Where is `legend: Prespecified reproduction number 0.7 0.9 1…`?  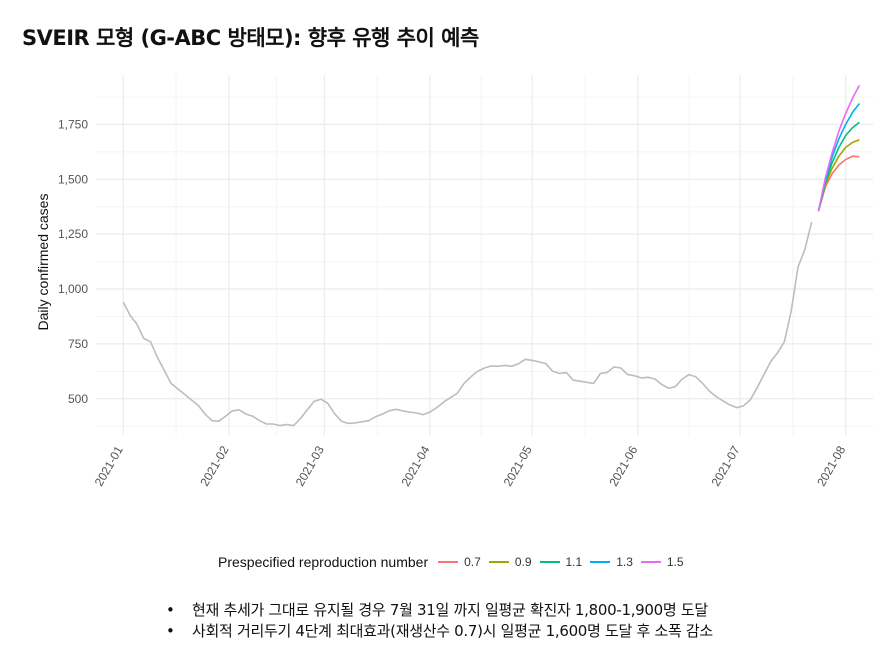 legend: Prespecified reproduction number 0.7 0.9 1… is located at coordinates (455, 562).